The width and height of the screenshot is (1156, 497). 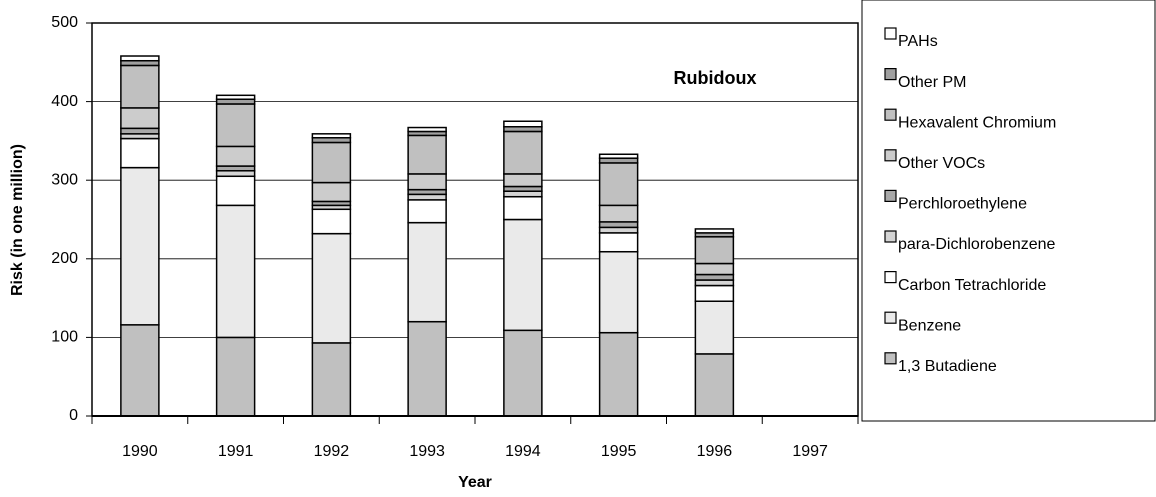 I want to click on legend-label: para-Dichlorobenzene, so click(x=977, y=244).